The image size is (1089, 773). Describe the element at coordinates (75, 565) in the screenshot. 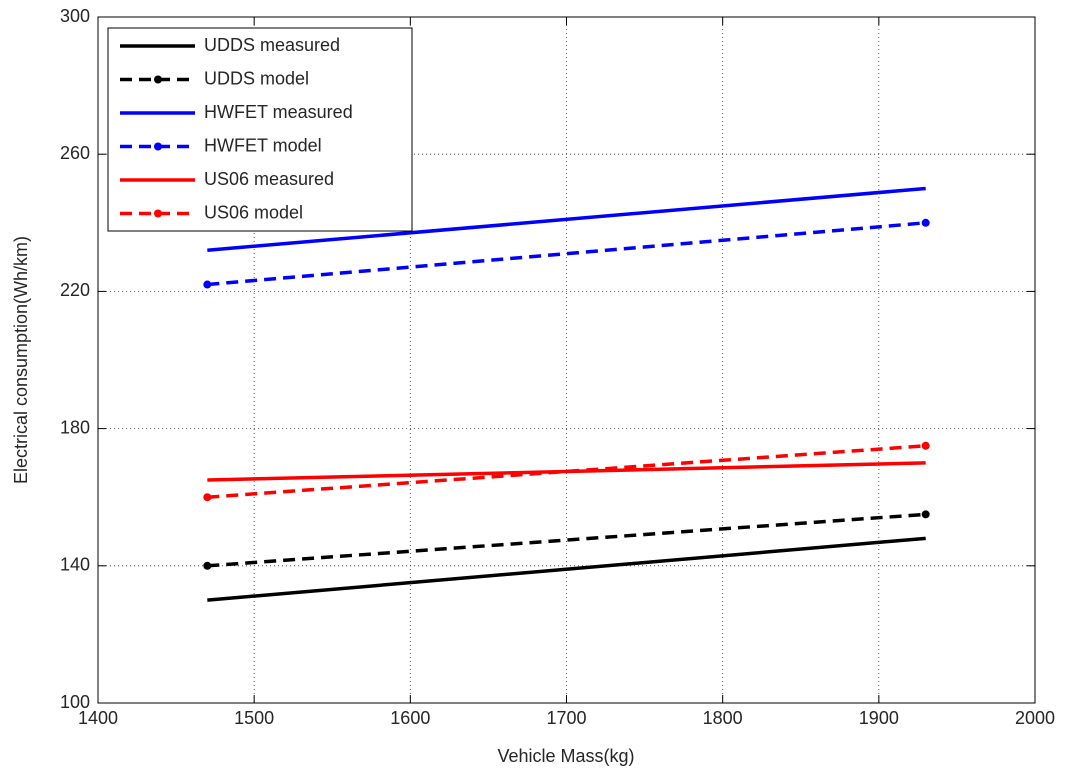

I see `y-tick-label: 140` at that location.